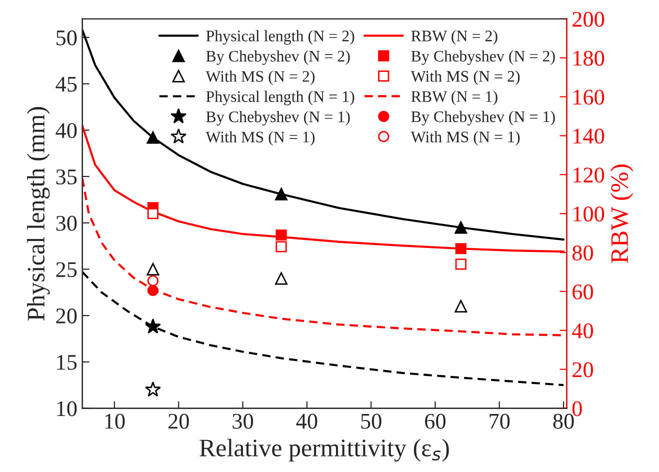 The height and width of the screenshot is (472, 659). Describe the element at coordinates (67, 408) in the screenshot. I see `y-tick-label: 10` at that location.